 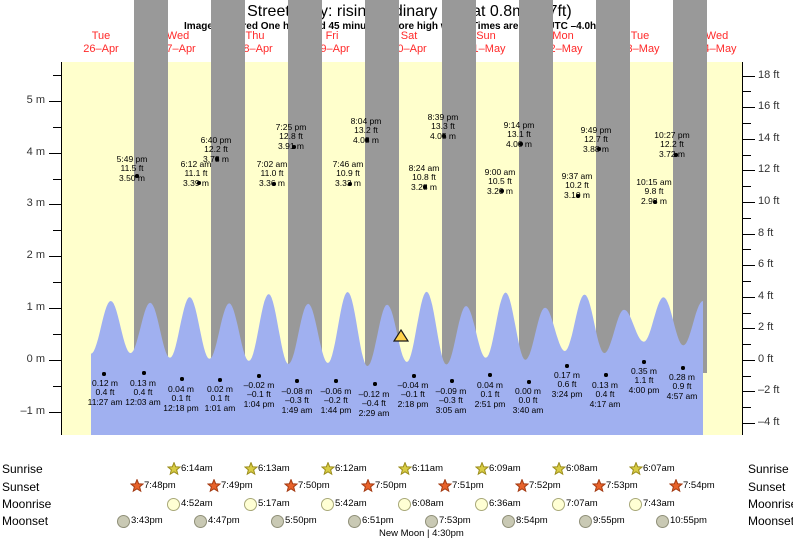 I want to click on sunset-time: 7:50pm, so click(x=391, y=485).